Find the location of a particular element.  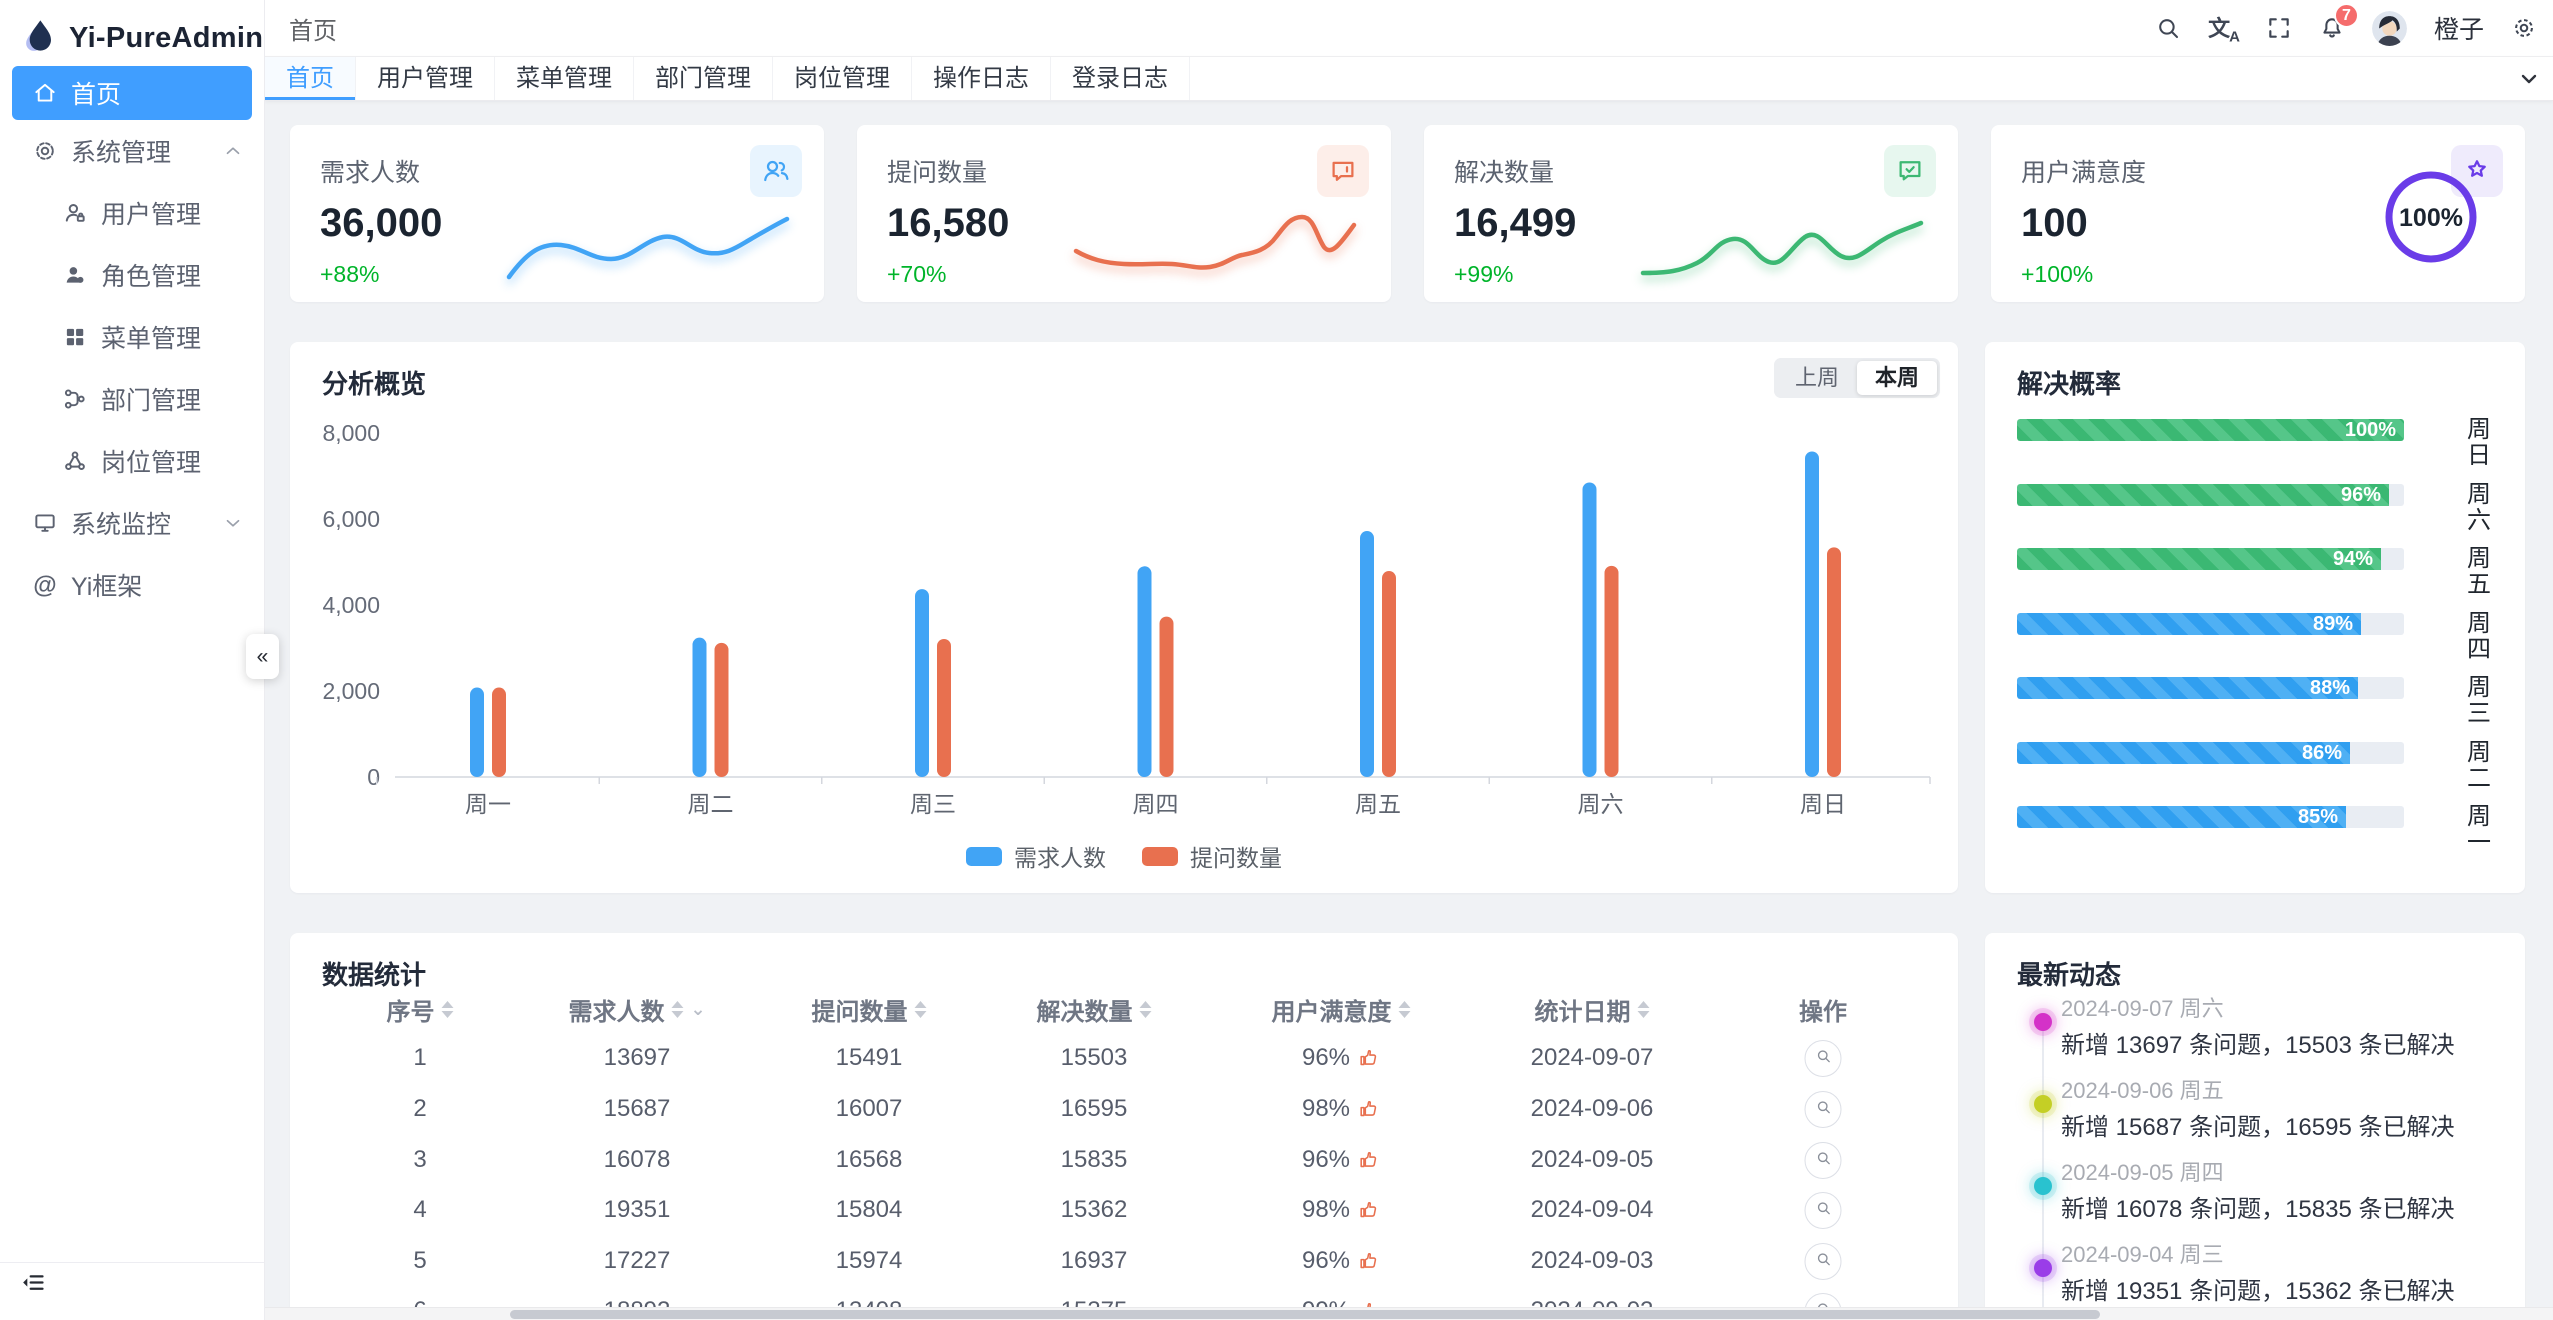

sidebar-item-5: 部门管理 is located at coordinates (132, 399).